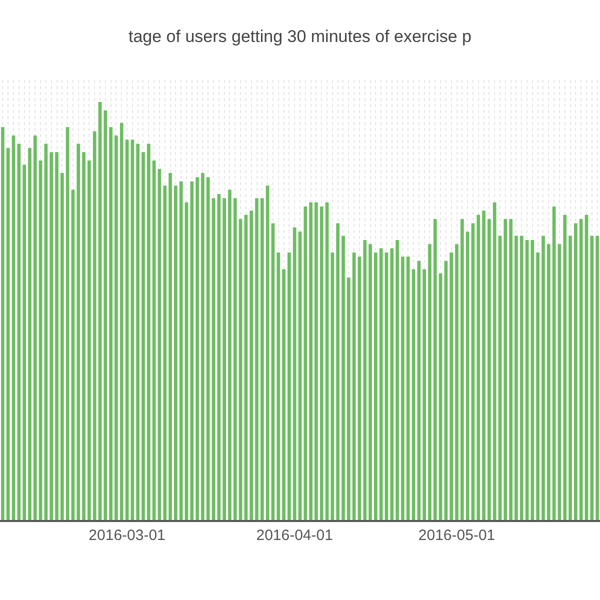 This screenshot has width=600, height=600. Describe the element at coordinates (294, 535) in the screenshot. I see `x-tick-label: 2016-04-01` at that location.